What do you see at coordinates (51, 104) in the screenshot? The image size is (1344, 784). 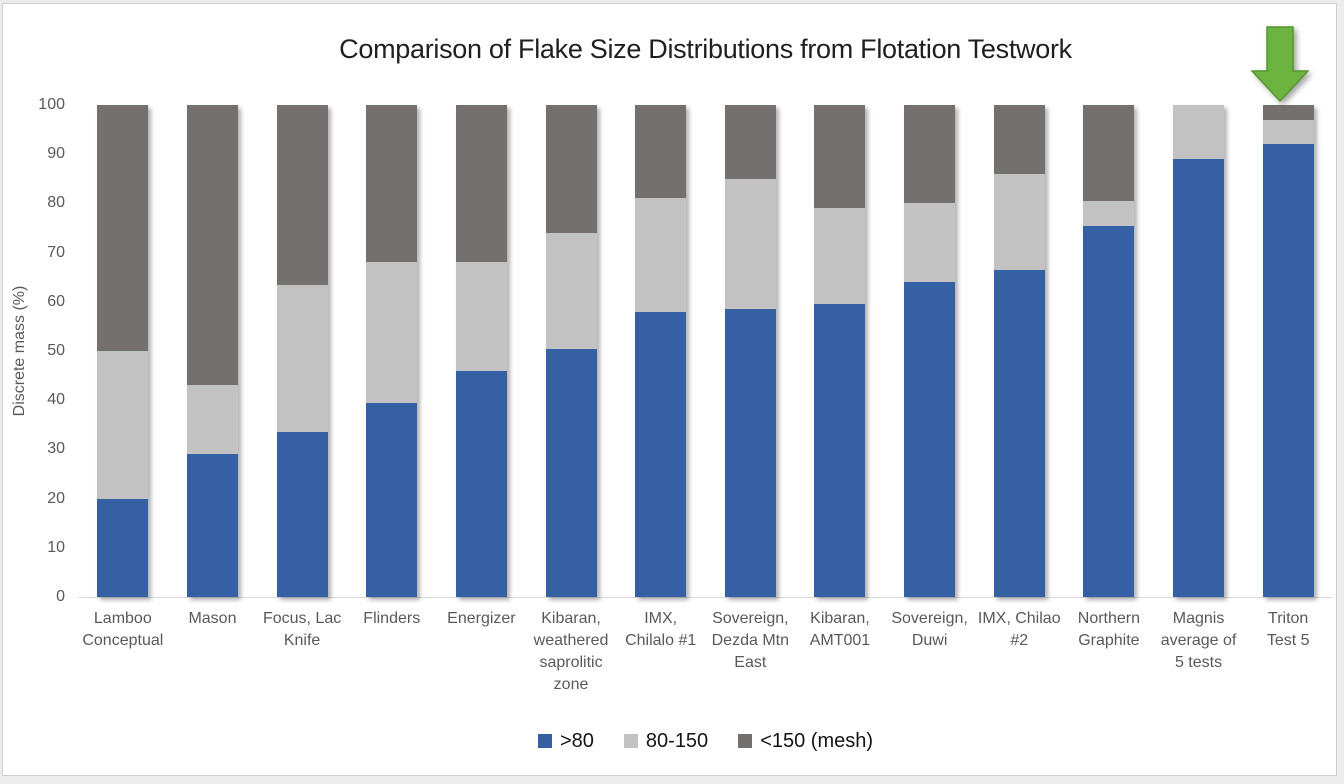 I see `y-tick-label: 100` at bounding box center [51, 104].